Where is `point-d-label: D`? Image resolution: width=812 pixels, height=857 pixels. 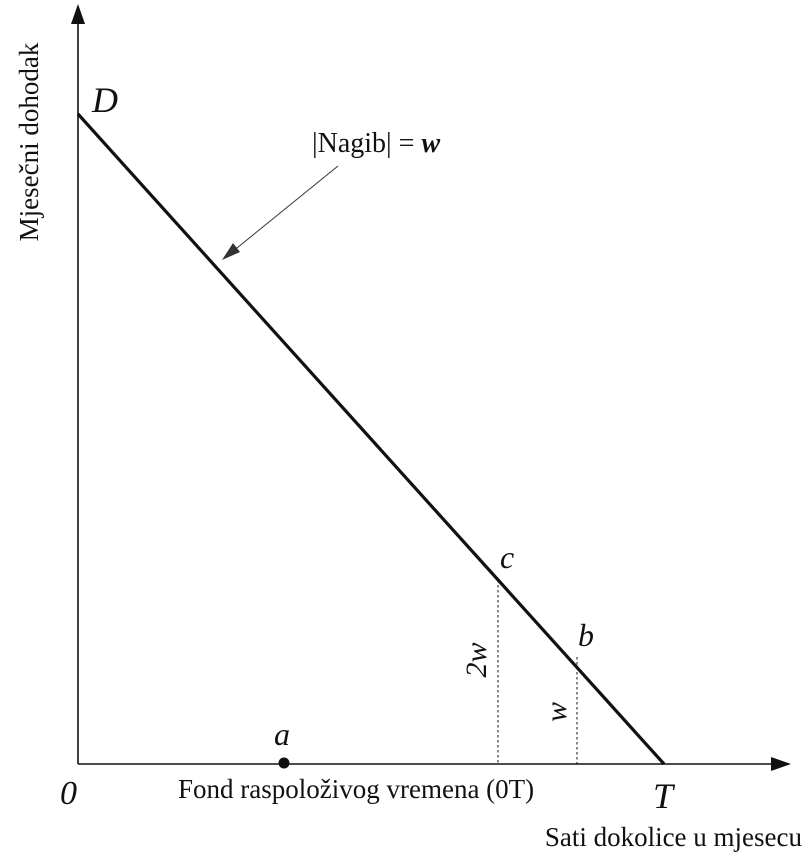 point-d-label: D is located at coordinates (104, 100).